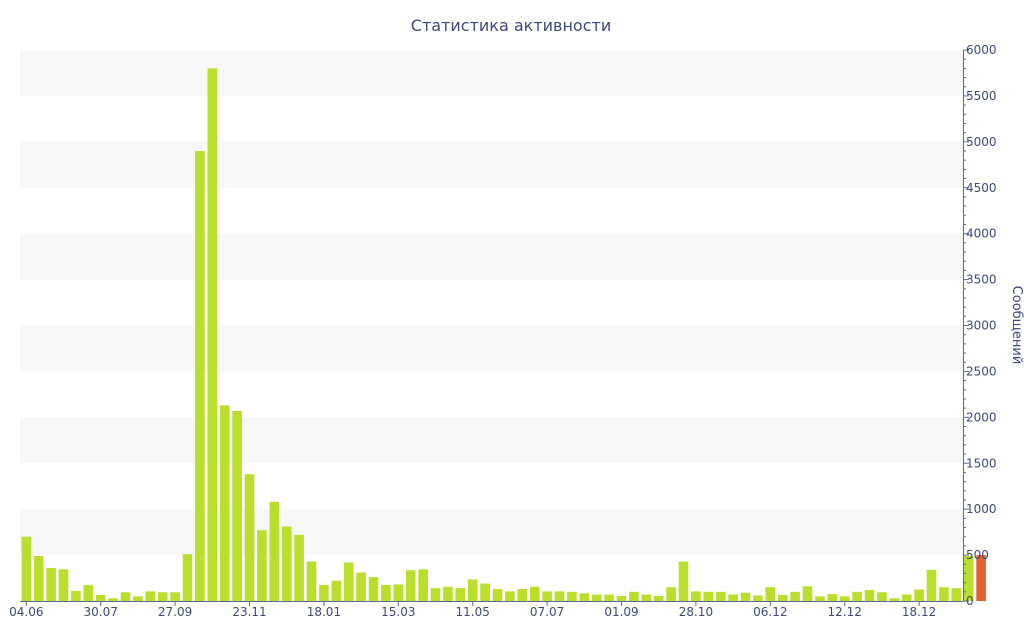 This screenshot has height=640, width=1024. What do you see at coordinates (175, 612) in the screenshot?
I see `x-tick-label: 27.09` at bounding box center [175, 612].